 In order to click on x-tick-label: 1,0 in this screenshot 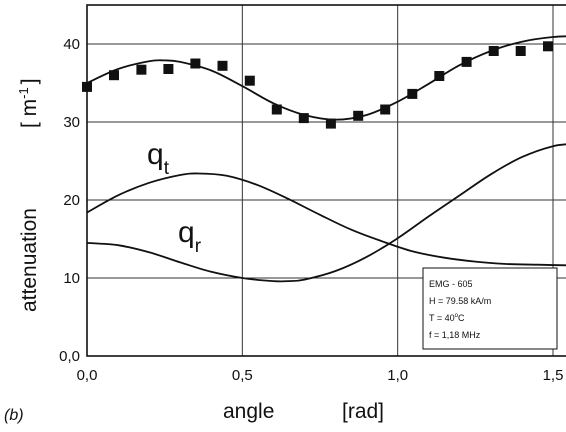, I will do `click(397, 375)`.